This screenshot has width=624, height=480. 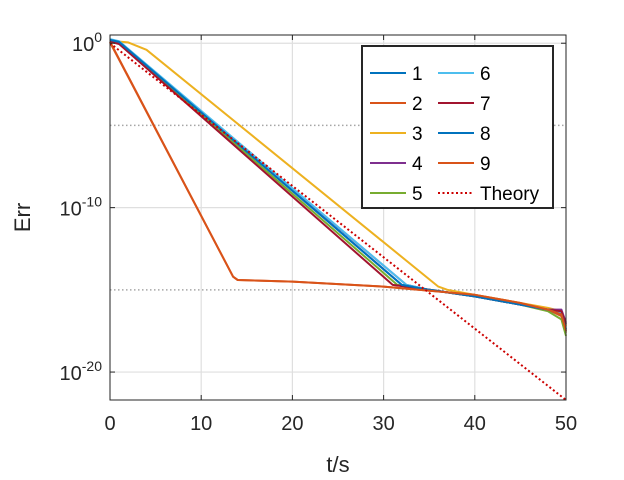 What do you see at coordinates (383, 424) in the screenshot?
I see `x-tick-label: 30` at bounding box center [383, 424].